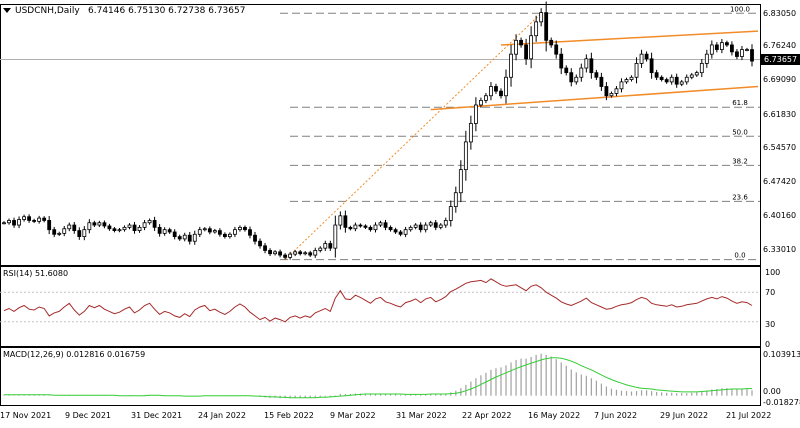 This screenshot has height=428, width=800. I want to click on channel-upper-line, so click(629, 38).